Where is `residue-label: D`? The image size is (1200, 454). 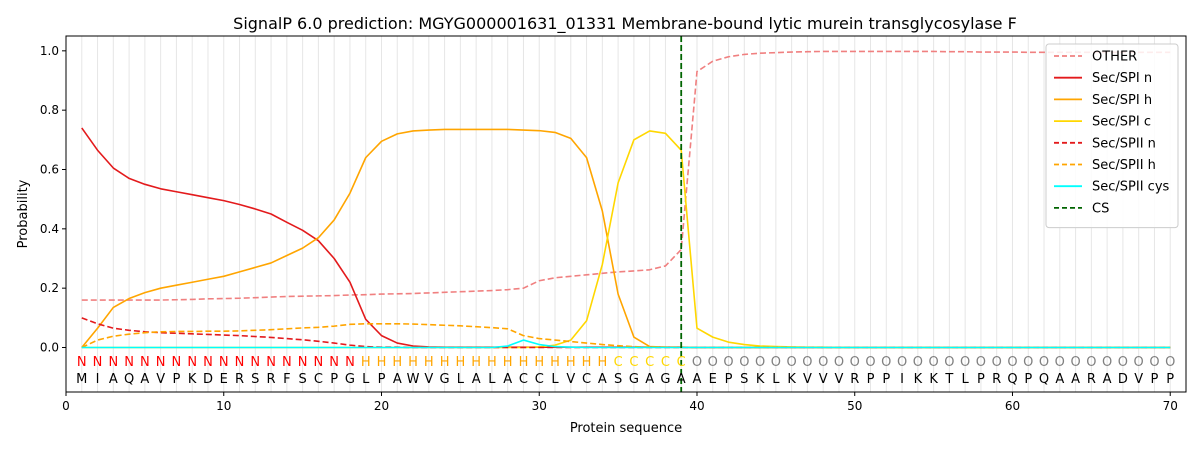
residue-label: D is located at coordinates (208, 379).